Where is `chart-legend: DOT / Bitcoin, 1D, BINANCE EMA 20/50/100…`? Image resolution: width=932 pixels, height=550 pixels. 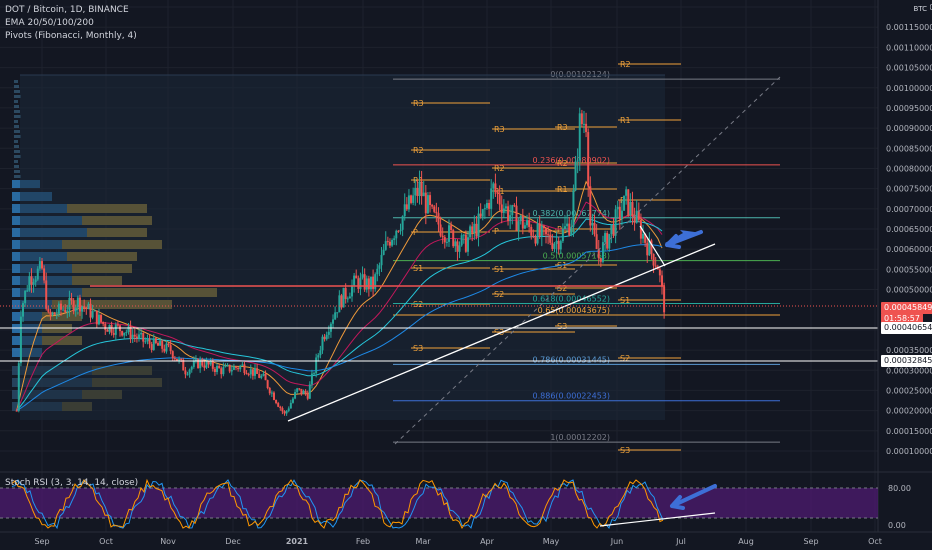
chart-legend: DOT / Bitcoin, 1D, BINANCE EMA 20/50/100… is located at coordinates (71, 23).